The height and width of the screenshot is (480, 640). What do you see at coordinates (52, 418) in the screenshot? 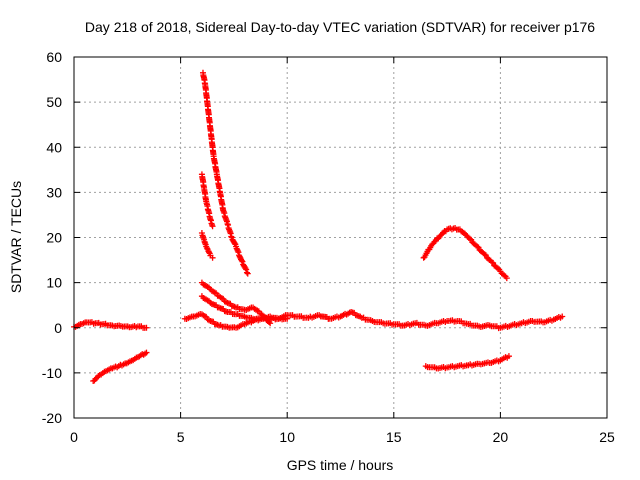
I see `y-tick-label: -20` at bounding box center [52, 418].